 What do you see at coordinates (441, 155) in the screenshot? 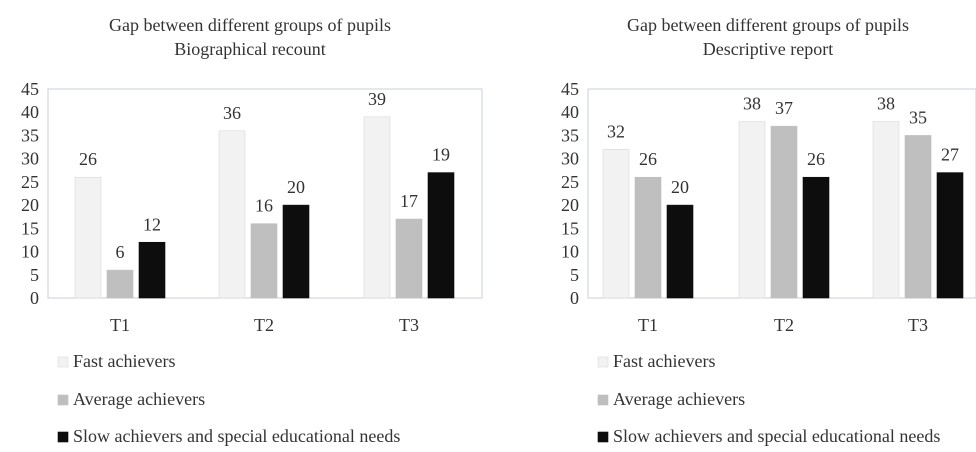
I see `data-label: 19` at bounding box center [441, 155].